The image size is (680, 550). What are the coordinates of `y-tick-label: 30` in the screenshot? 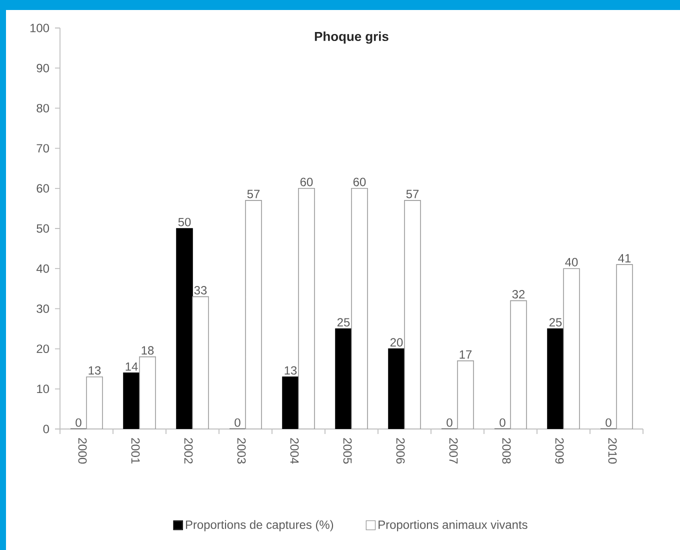 It's located at (43, 308).